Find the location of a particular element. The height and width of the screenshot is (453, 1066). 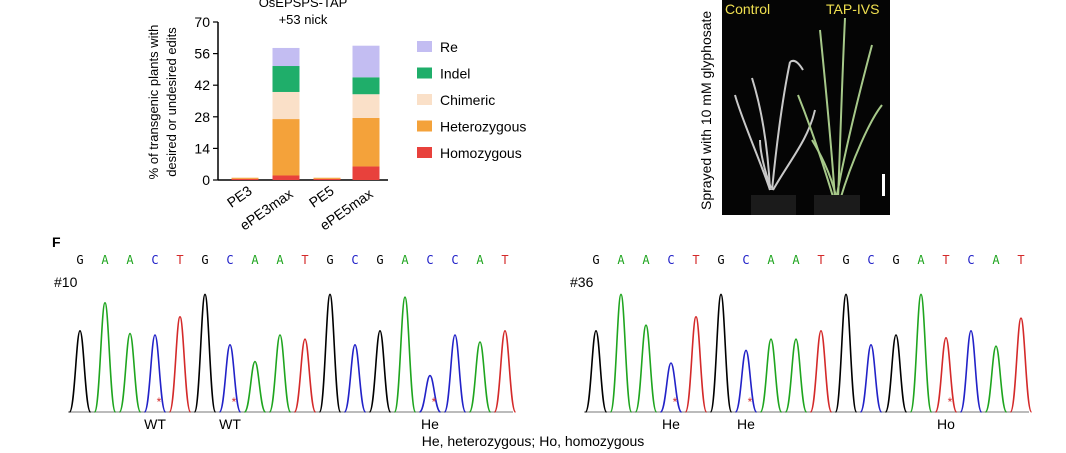

legend-label: Homozygous is located at coordinates (481, 153).